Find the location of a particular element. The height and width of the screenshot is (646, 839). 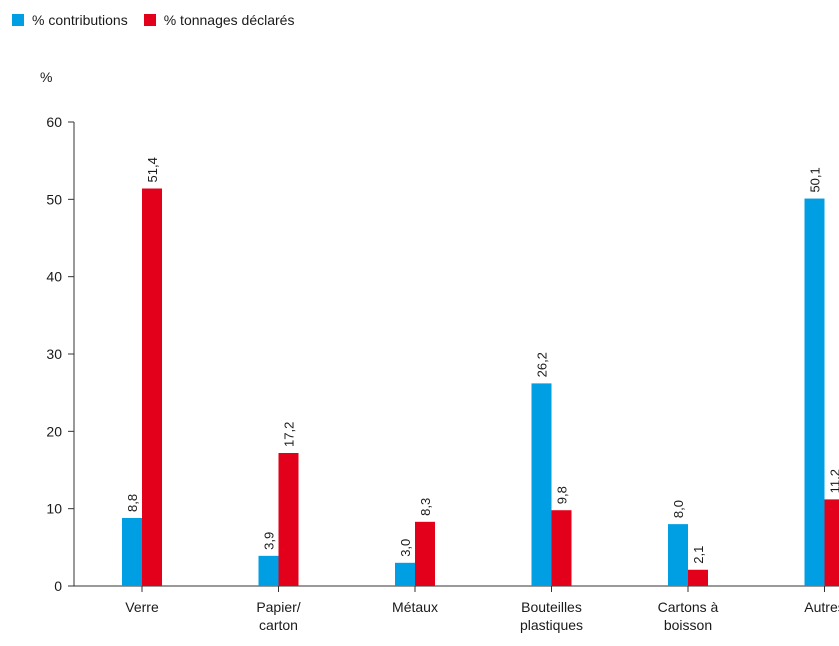

x-tick-label-line: Verre is located at coordinates (142, 607).